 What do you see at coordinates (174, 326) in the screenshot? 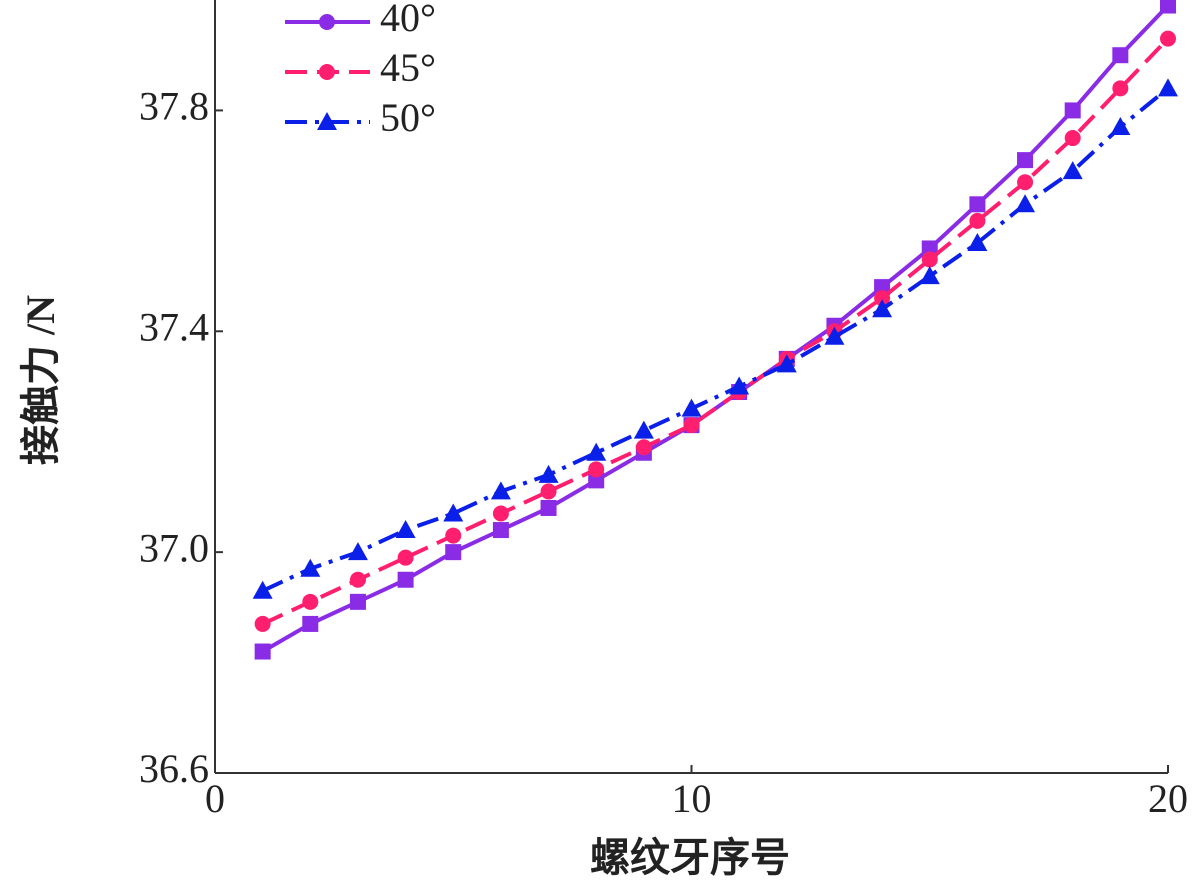
I see `y-tick-label: 37.4` at bounding box center [174, 326].